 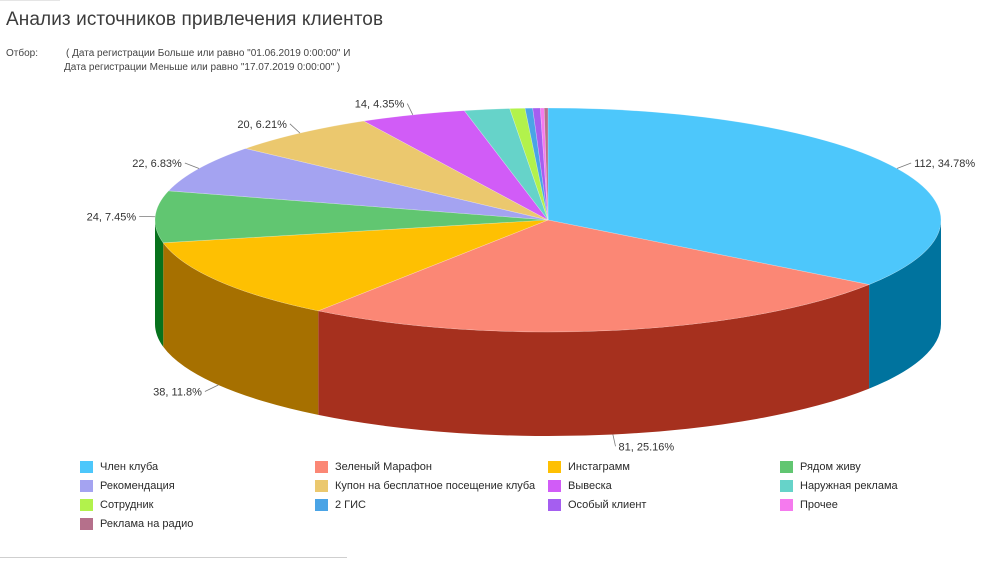 I want to click on legend-label: Наружная реклама, so click(x=849, y=486).